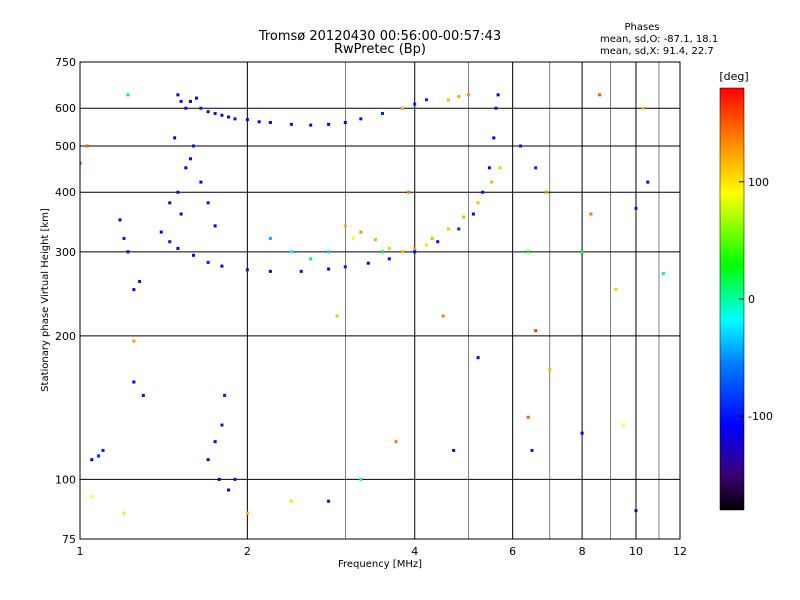  What do you see at coordinates (756, 299) in the screenshot?
I see `colorbar-ticks: 100 0 -100` at bounding box center [756, 299].